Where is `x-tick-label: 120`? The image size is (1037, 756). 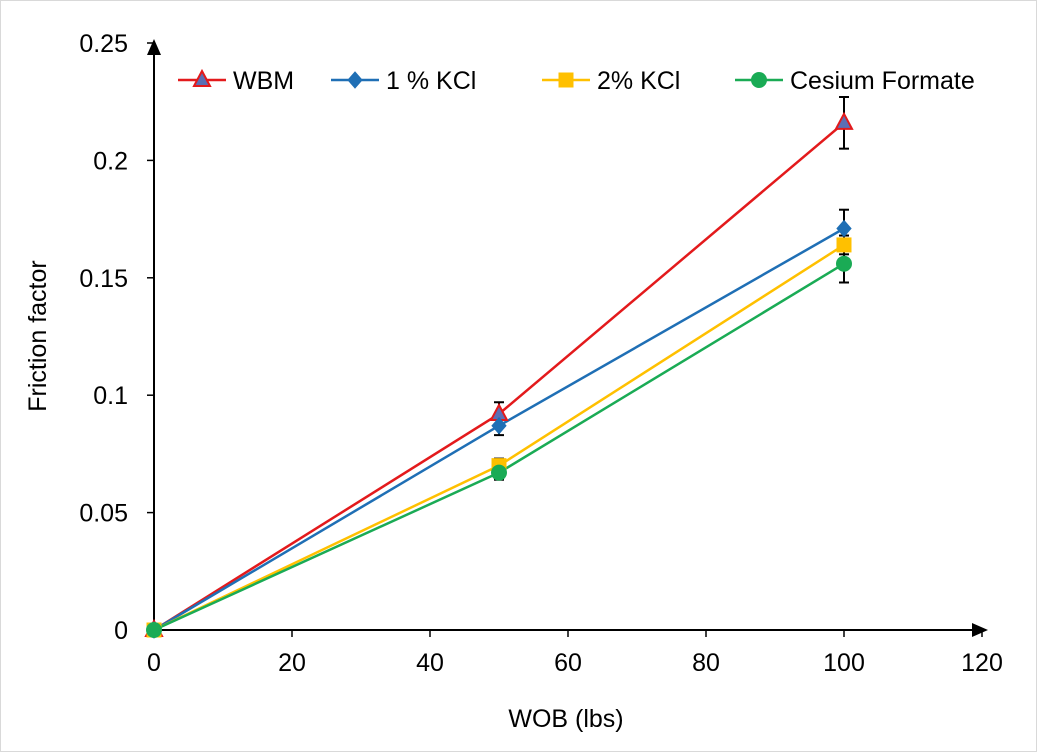 x-tick-label: 120 is located at coordinates (982, 663).